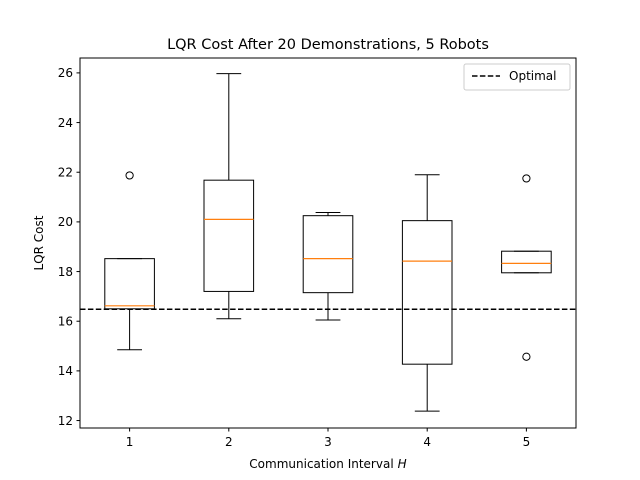 The width and height of the screenshot is (640, 480). What do you see at coordinates (65, 123) in the screenshot?
I see `y-tick-label: 24` at bounding box center [65, 123].